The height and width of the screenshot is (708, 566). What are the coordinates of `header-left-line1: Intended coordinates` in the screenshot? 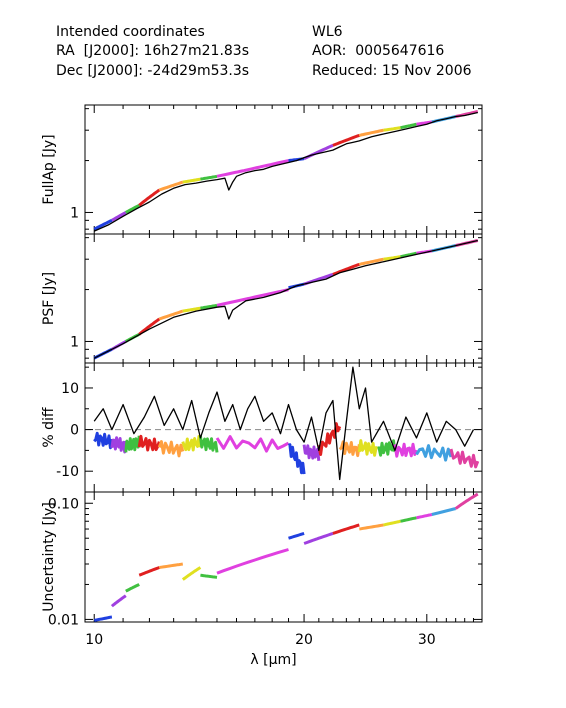 It's located at (130, 32).